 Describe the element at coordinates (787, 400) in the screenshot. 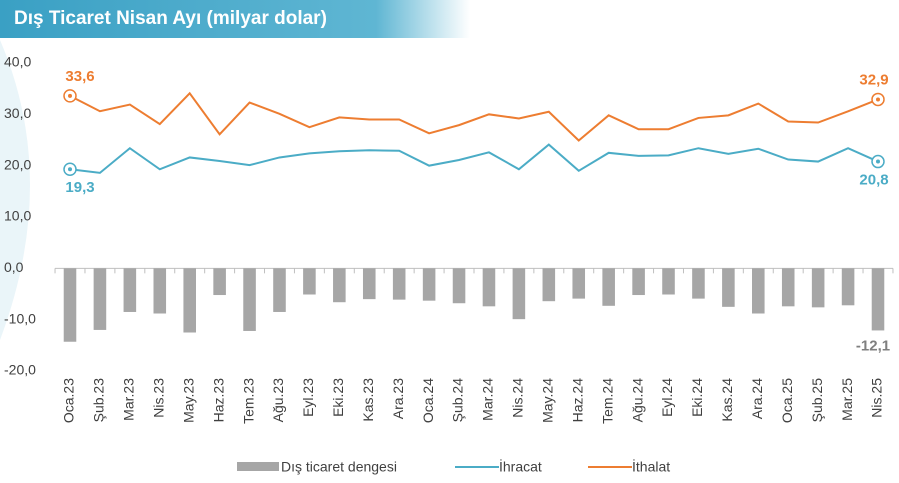

I see `x-tick-label: Oca.25` at that location.